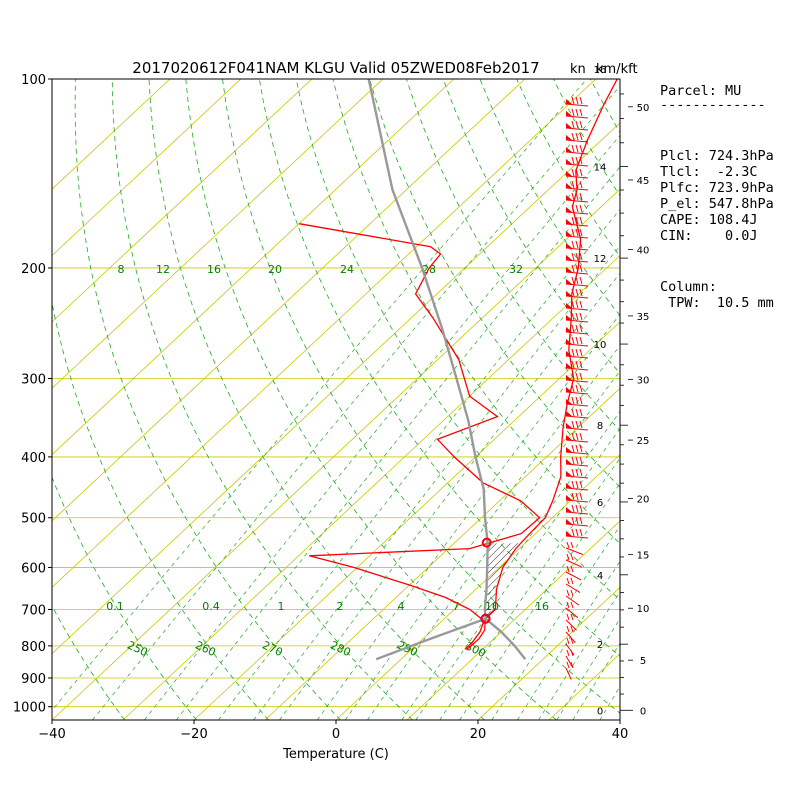 The height and width of the screenshot is (800, 800). Describe the element at coordinates (33, 80) in the screenshot. I see `p-tick-label: 100` at that location.